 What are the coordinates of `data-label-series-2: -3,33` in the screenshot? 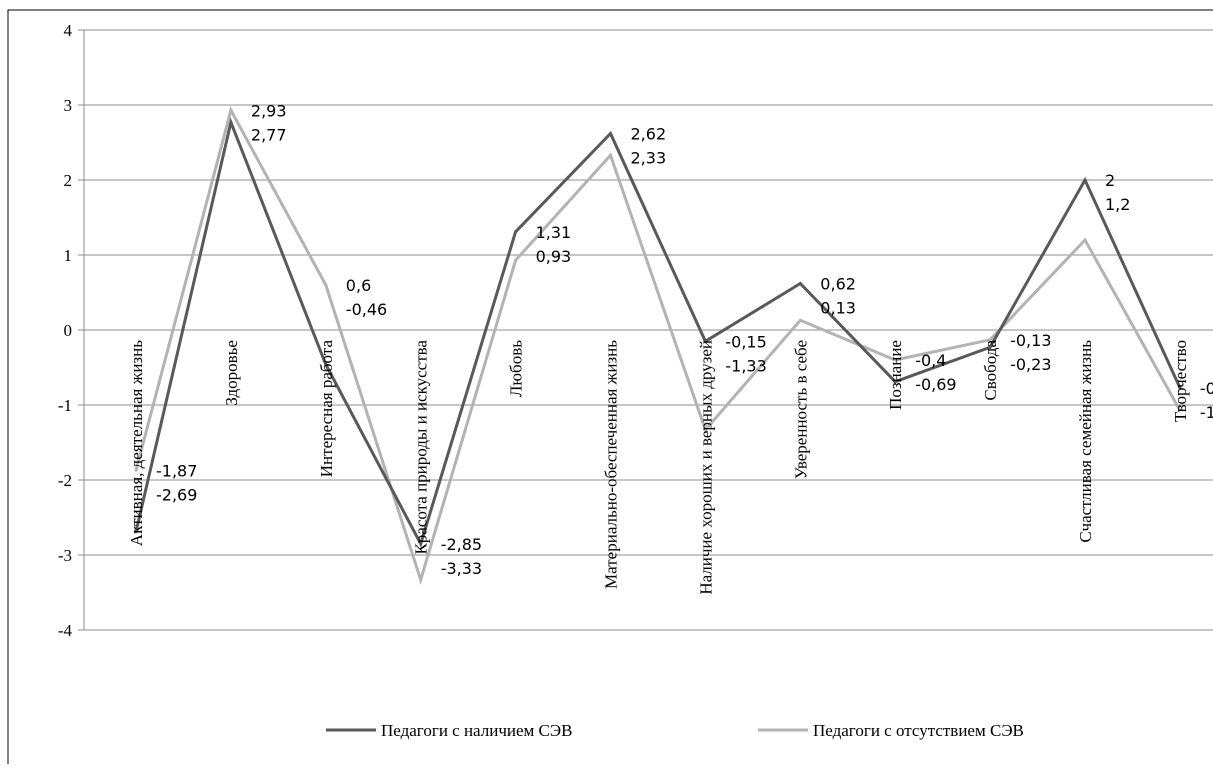 It's located at (461, 568).